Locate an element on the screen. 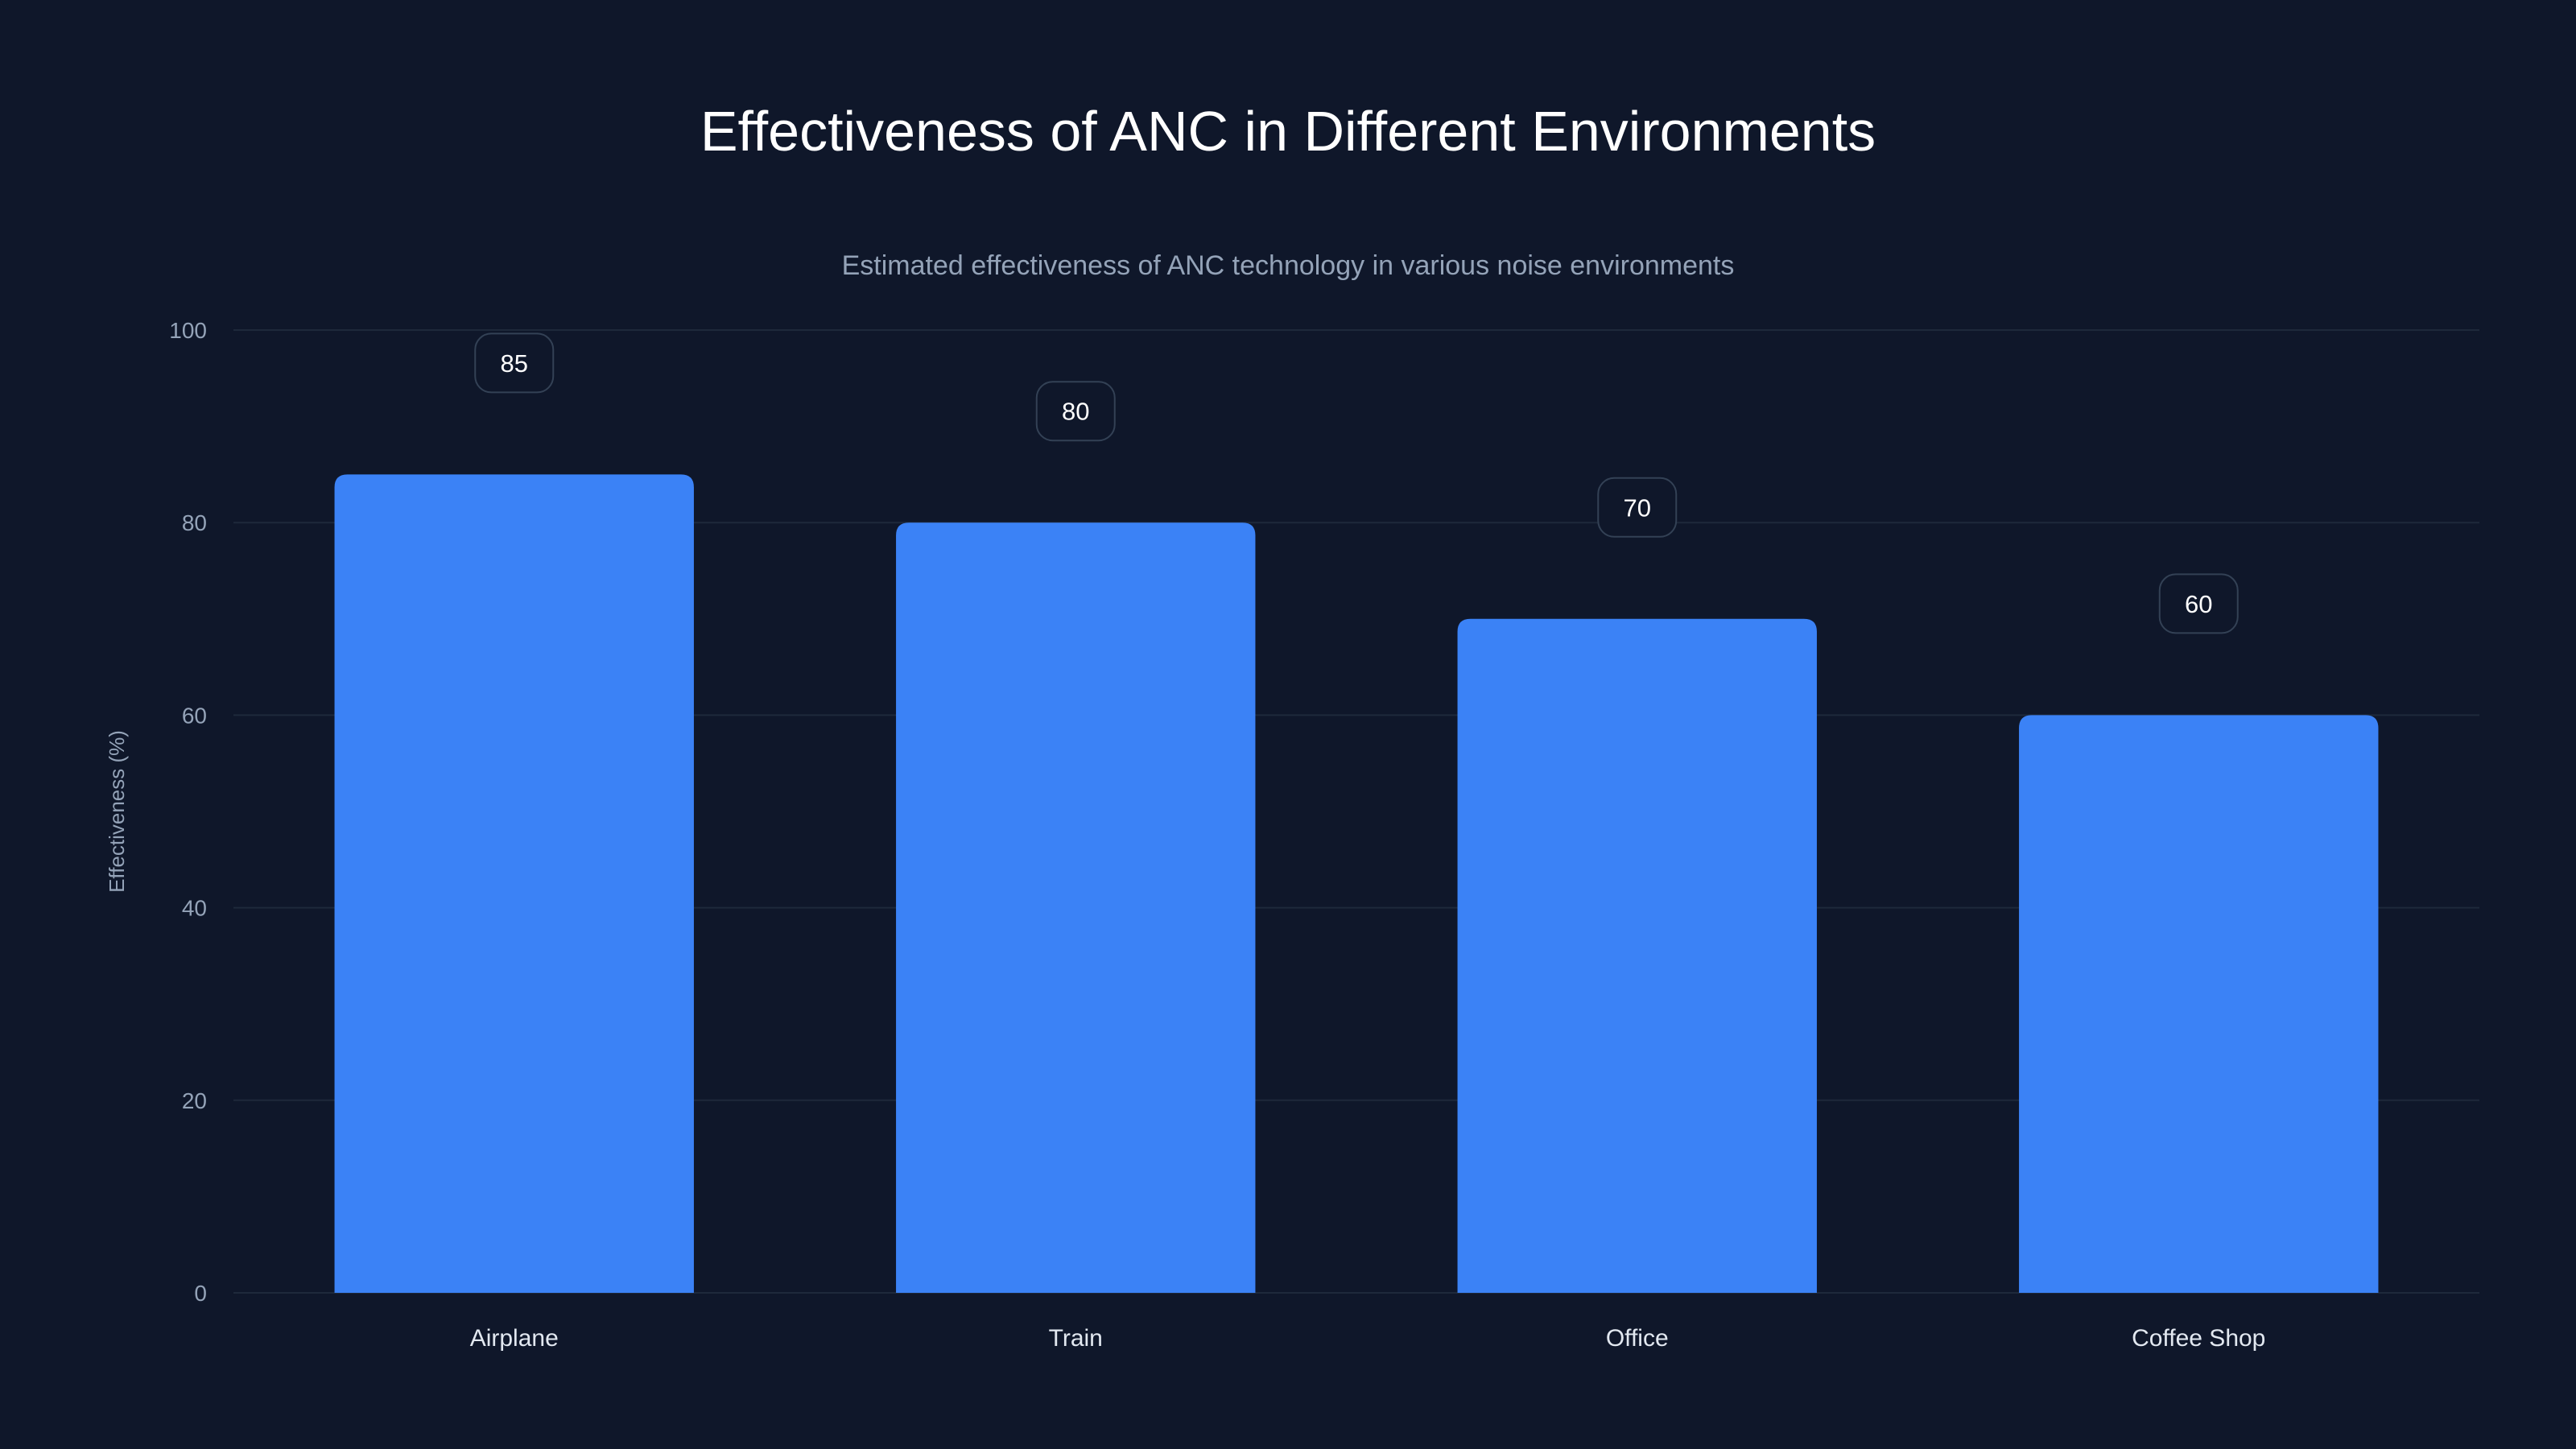 The height and width of the screenshot is (1449, 2576). data-label: 70 is located at coordinates (1637, 507).